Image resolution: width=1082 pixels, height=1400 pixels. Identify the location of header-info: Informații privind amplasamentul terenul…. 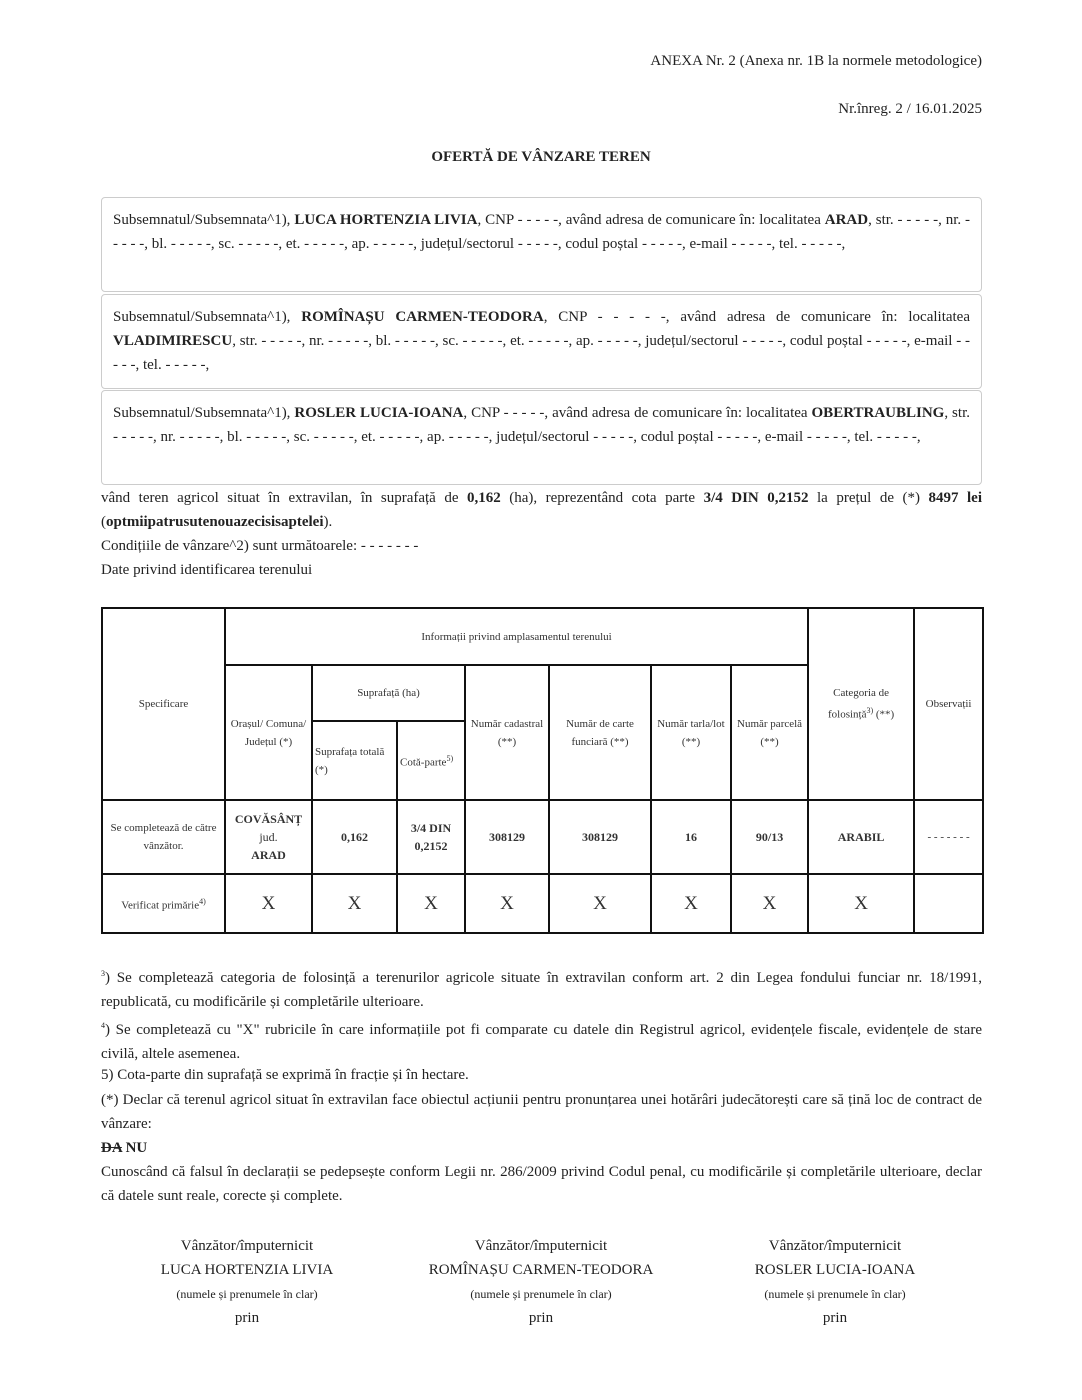
(516, 636).